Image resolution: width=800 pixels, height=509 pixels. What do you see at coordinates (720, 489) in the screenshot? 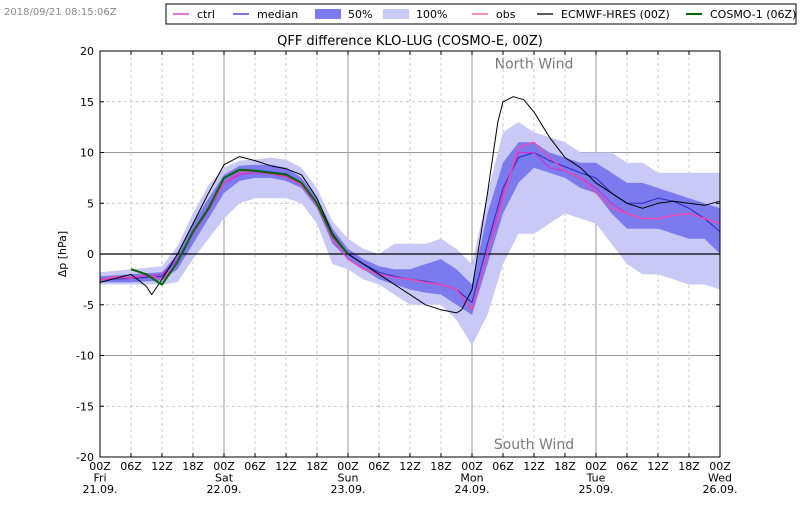
I see `x-tick-label: 26.09.` at bounding box center [720, 489].